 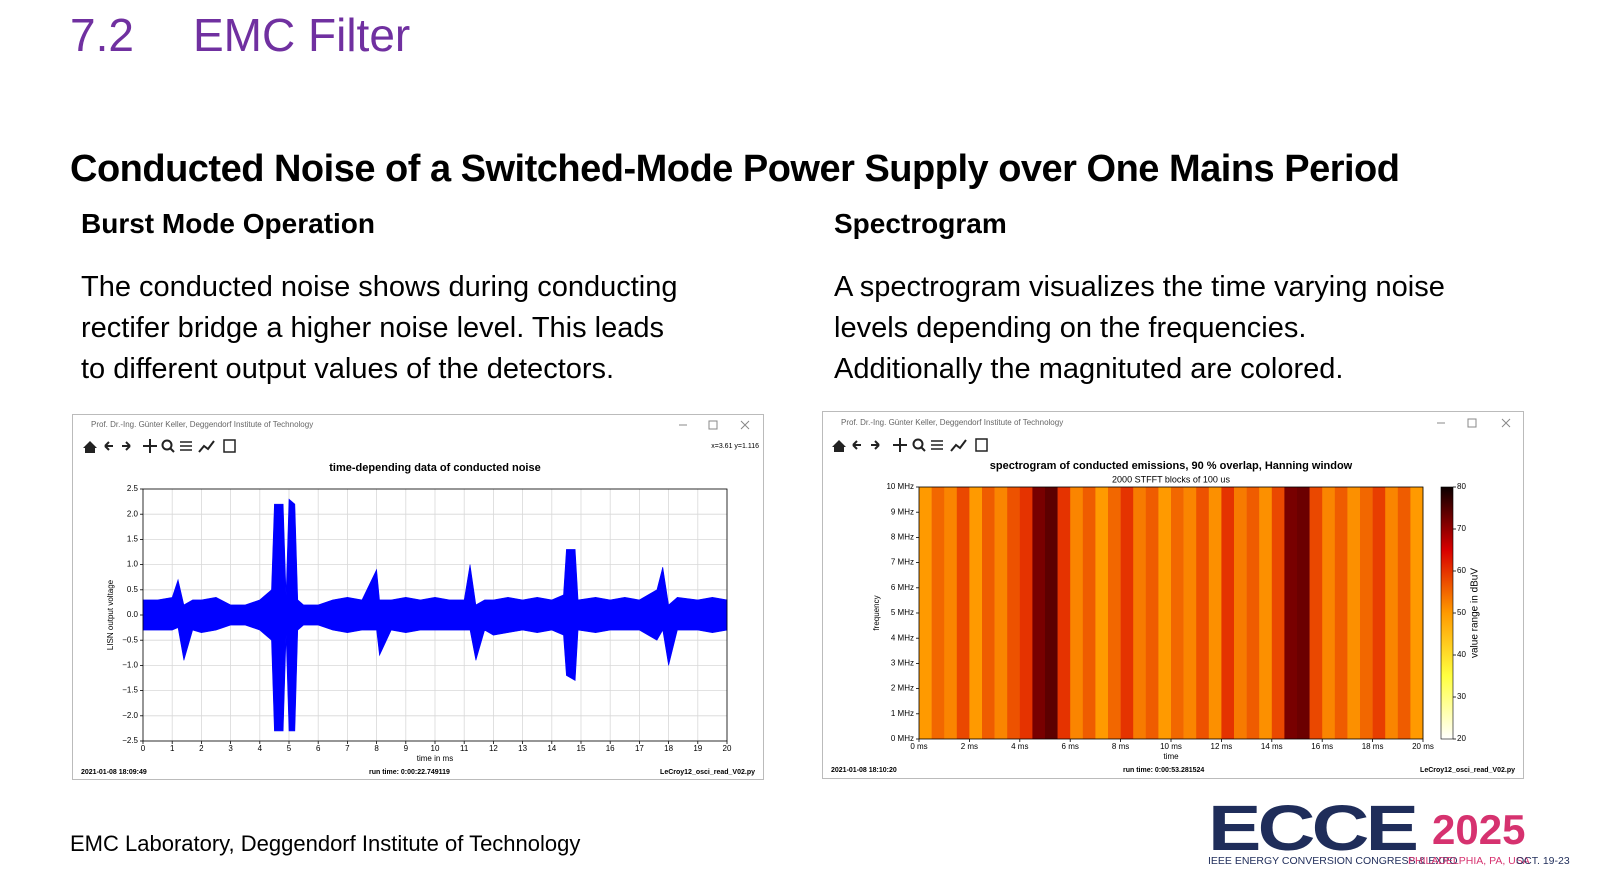 I want to click on y-tick-label: 4 MHz, so click(x=902, y=637).